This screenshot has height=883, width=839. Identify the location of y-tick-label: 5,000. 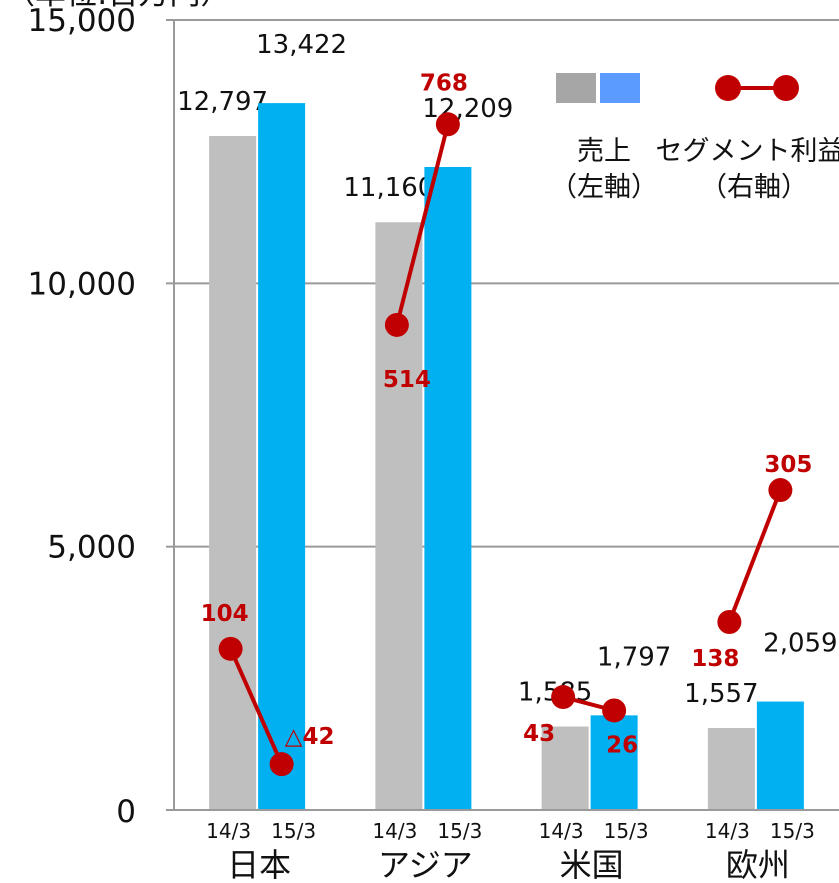
(91, 548).